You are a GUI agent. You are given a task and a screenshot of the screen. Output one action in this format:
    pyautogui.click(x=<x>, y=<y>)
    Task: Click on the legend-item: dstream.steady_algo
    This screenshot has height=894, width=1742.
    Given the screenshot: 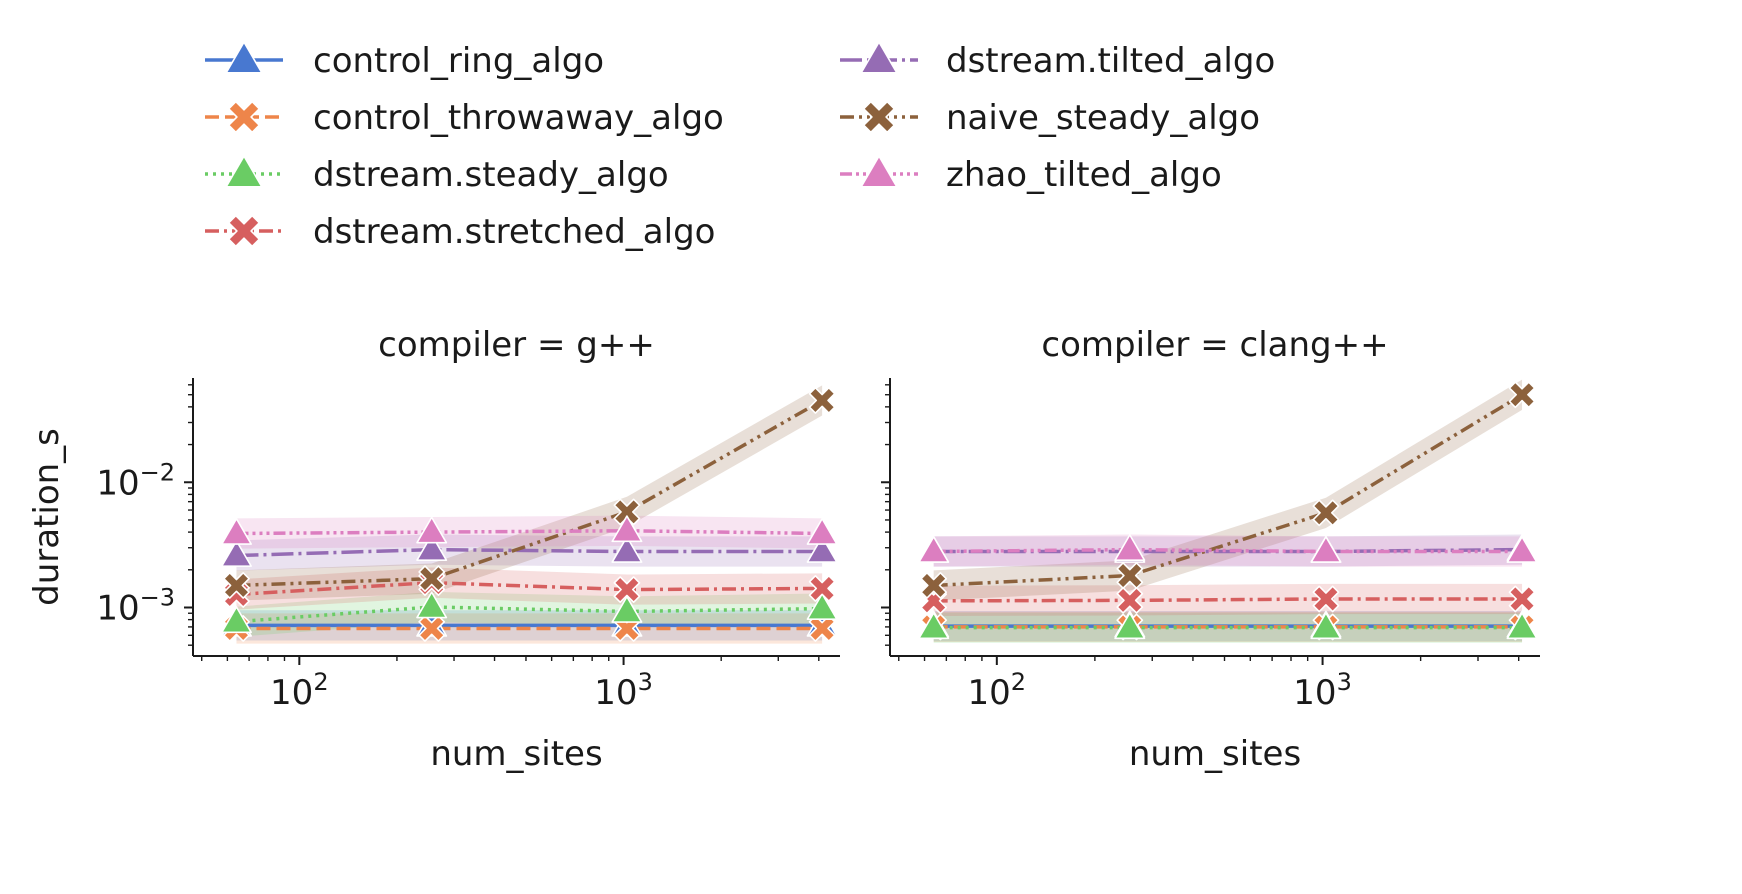 What is the action you would take?
    pyautogui.click(x=437, y=175)
    